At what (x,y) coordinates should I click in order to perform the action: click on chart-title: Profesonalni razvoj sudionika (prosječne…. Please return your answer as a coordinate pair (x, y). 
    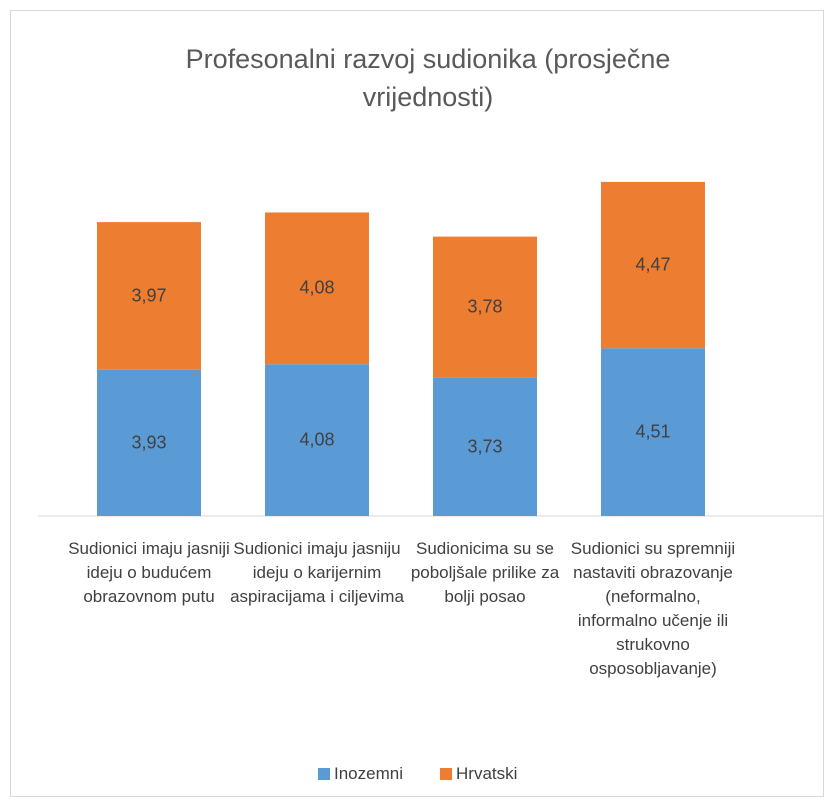
    Looking at the image, I should click on (428, 78).